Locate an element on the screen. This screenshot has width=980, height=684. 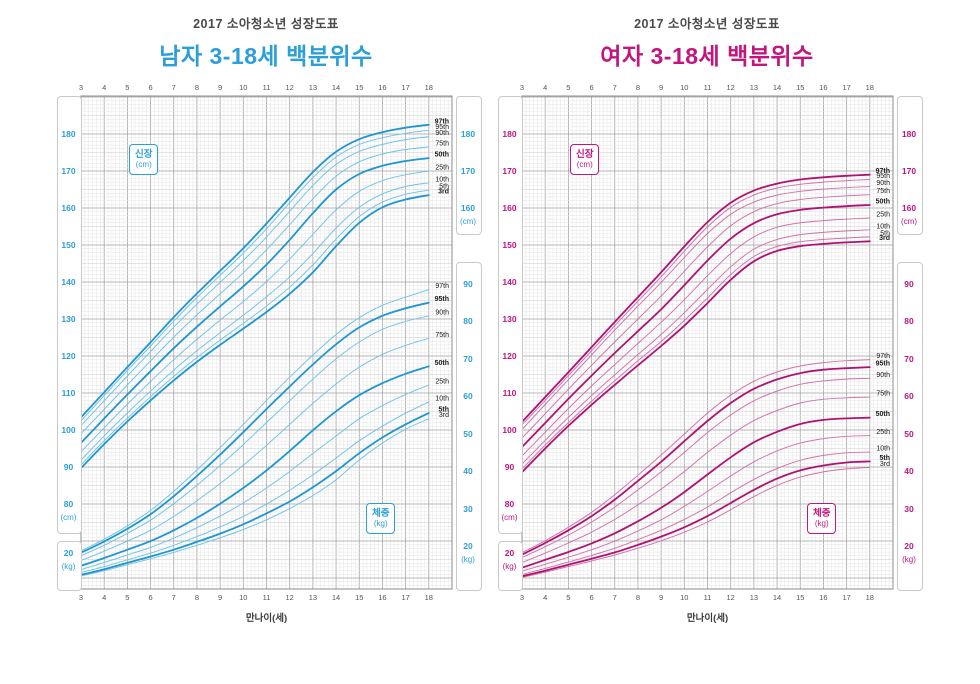
percentile-label-height-3rd: 3rd is located at coordinates (443, 192).